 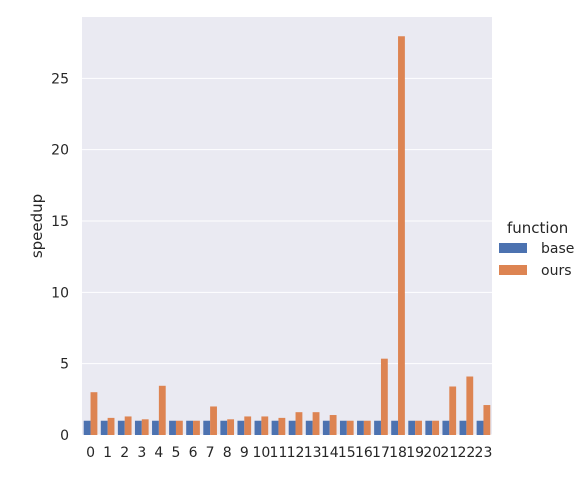 What do you see at coordinates (313, 453) in the screenshot?
I see `x-tick-label: 13` at bounding box center [313, 453].